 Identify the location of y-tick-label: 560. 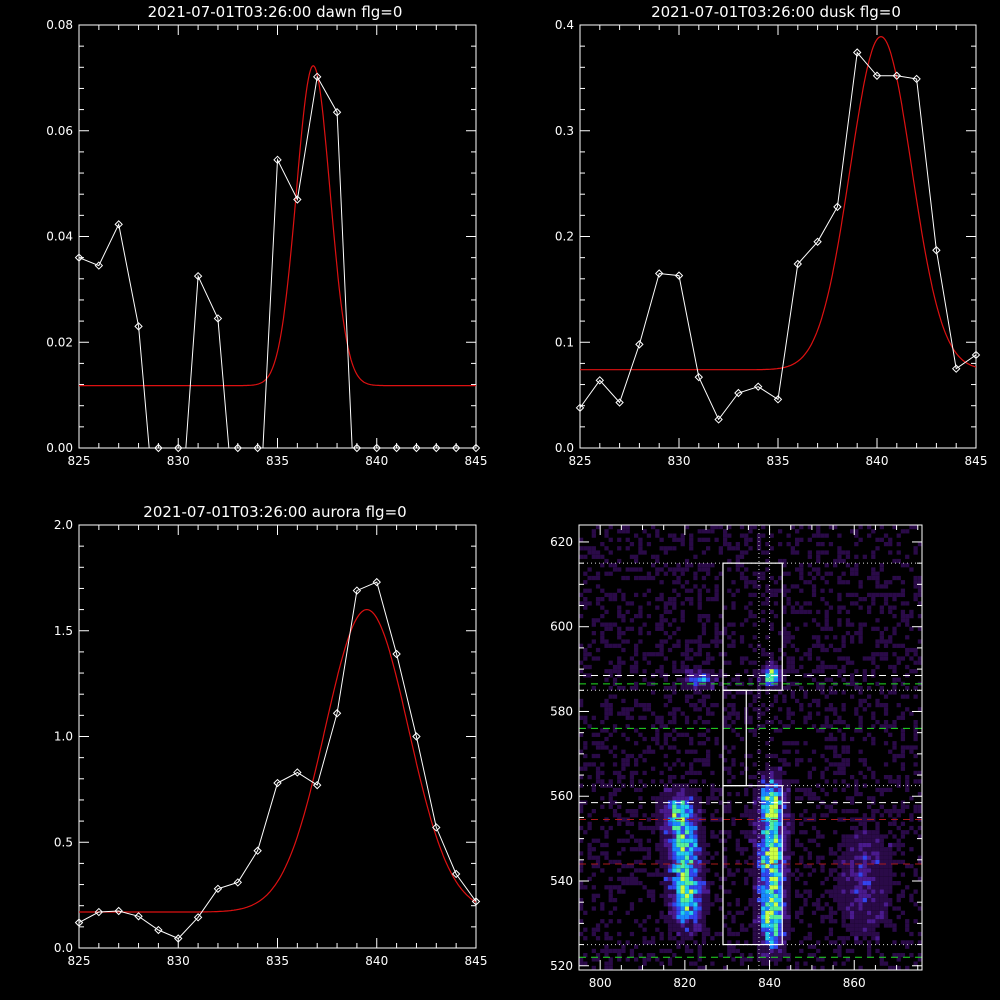
(561, 796).